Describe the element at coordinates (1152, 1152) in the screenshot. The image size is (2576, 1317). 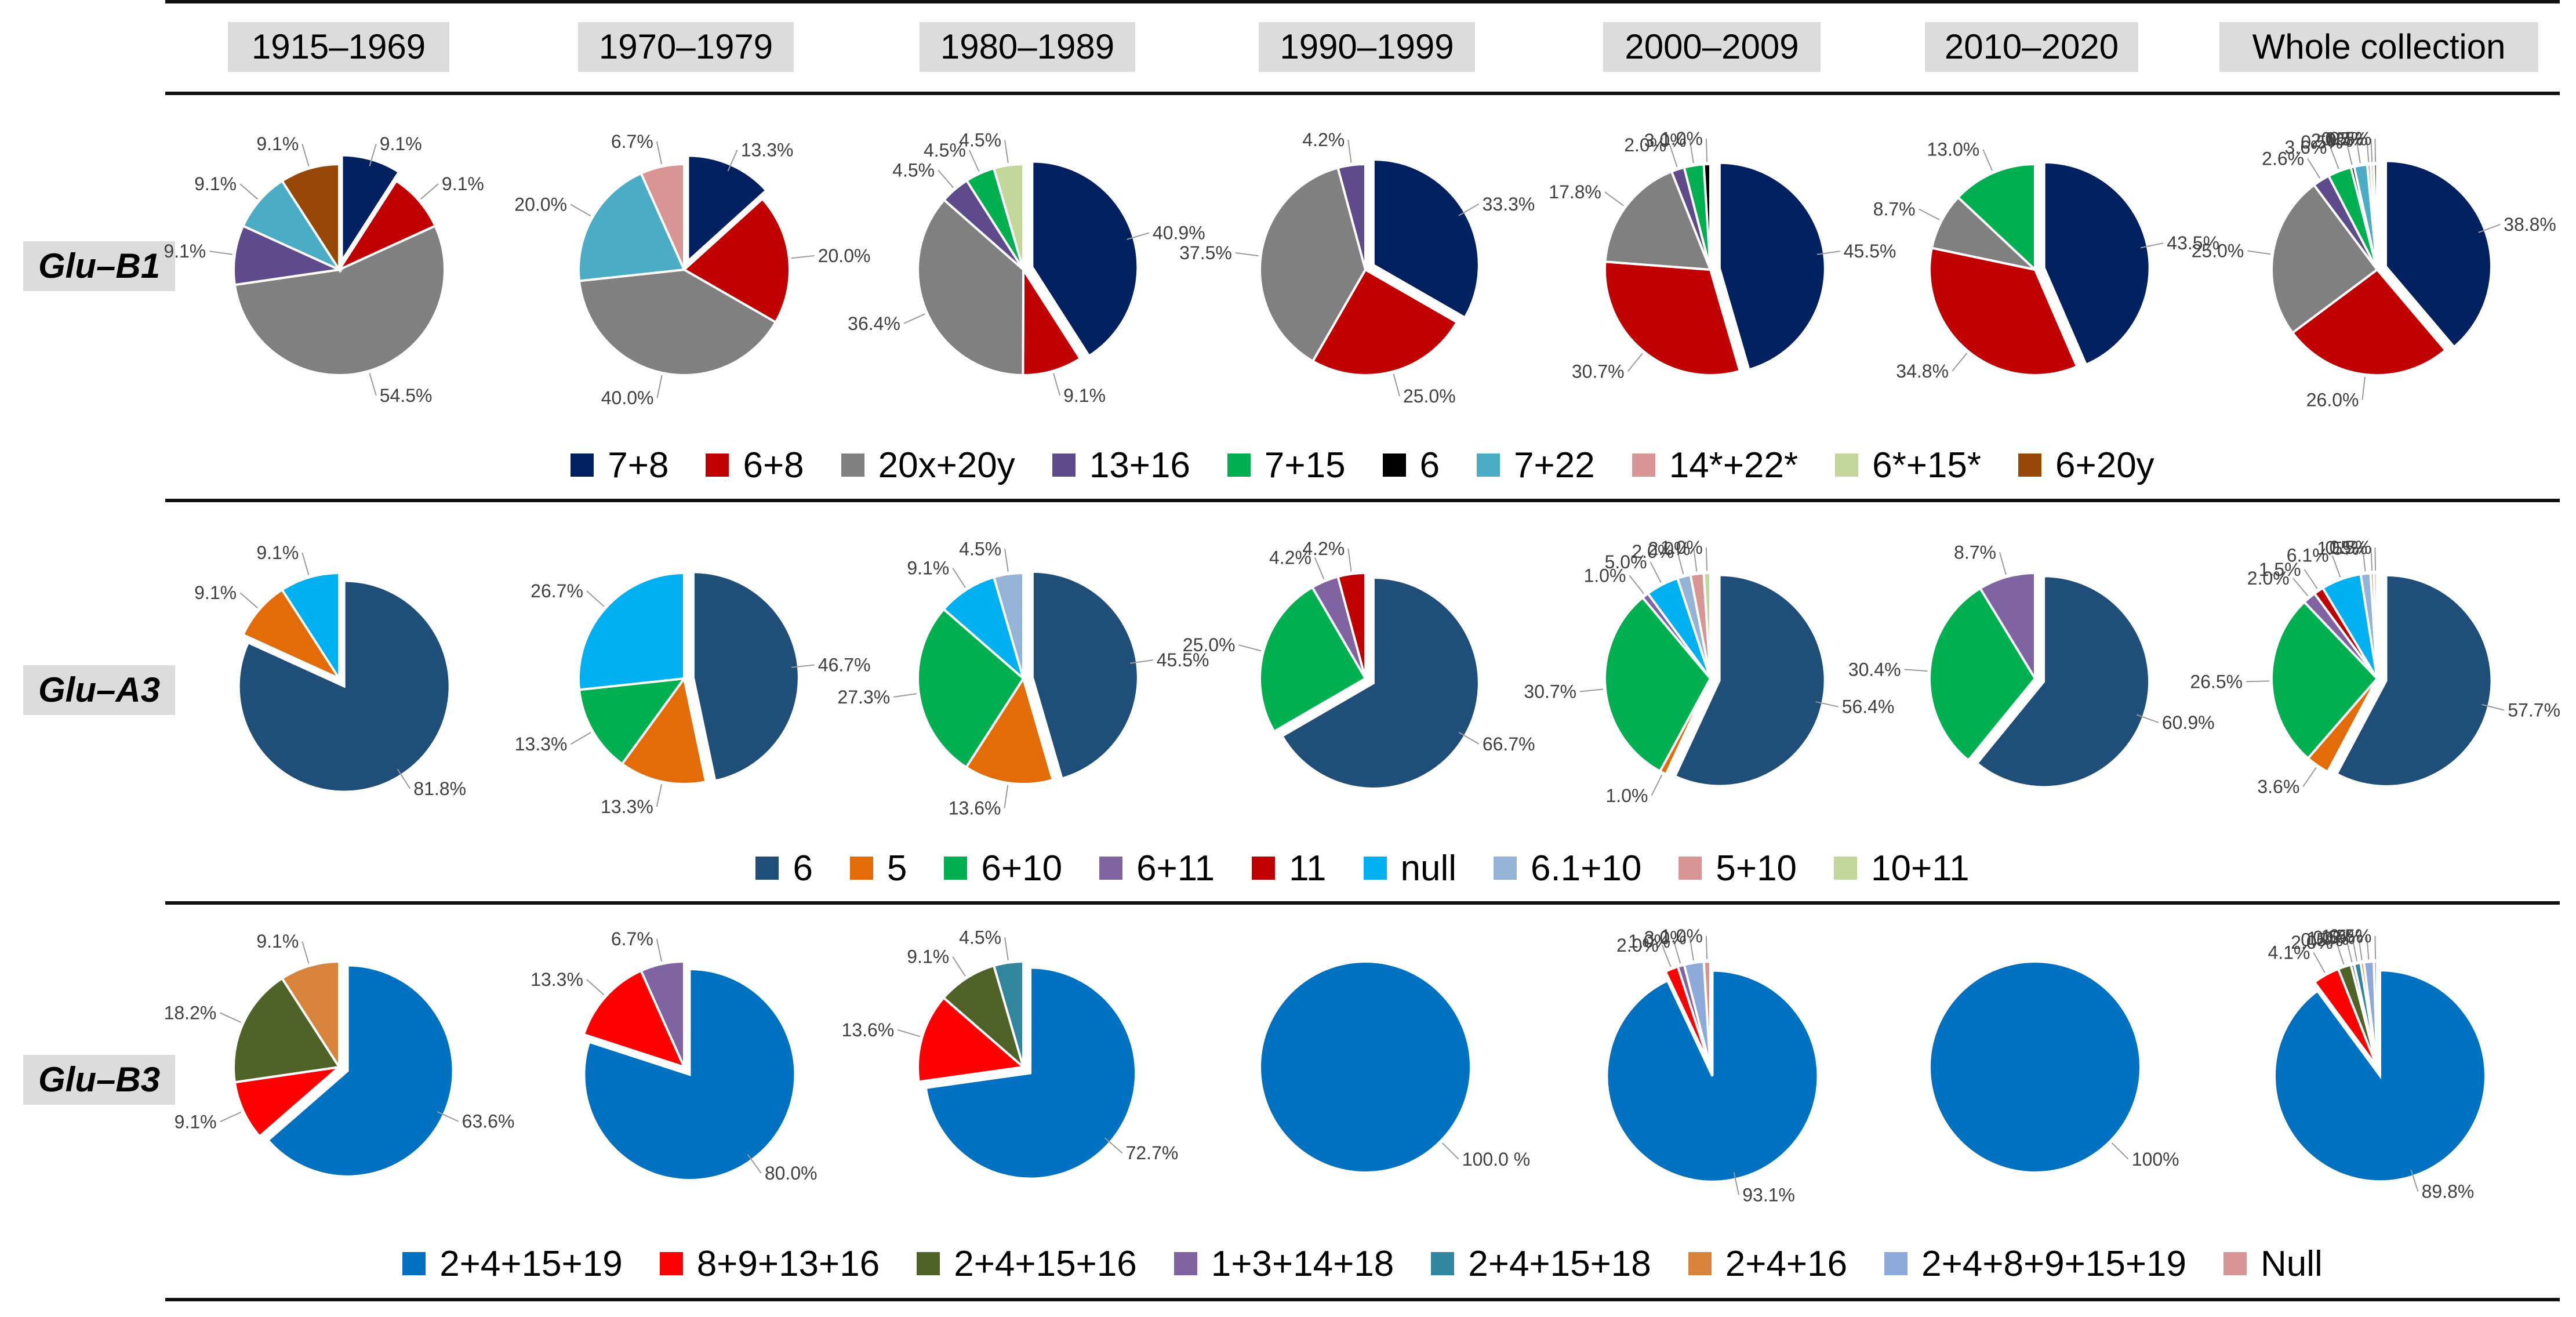
I see `data-label: 72.7%` at that location.